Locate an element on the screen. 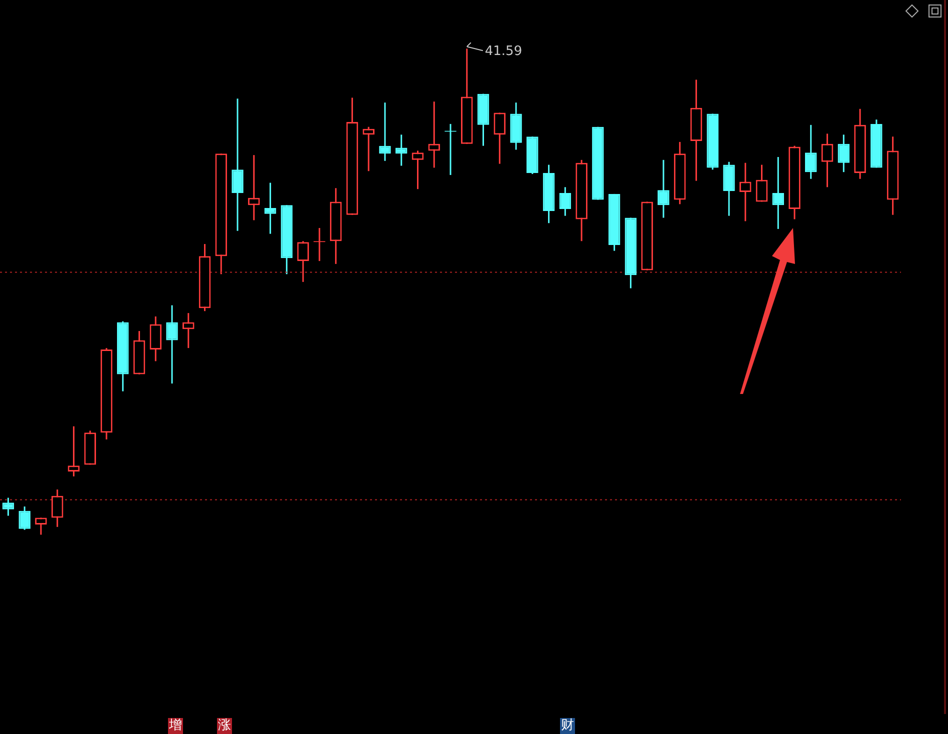 Image resolution: width=948 pixels, height=734 pixels. text: 增 is located at coordinates (175, 726).